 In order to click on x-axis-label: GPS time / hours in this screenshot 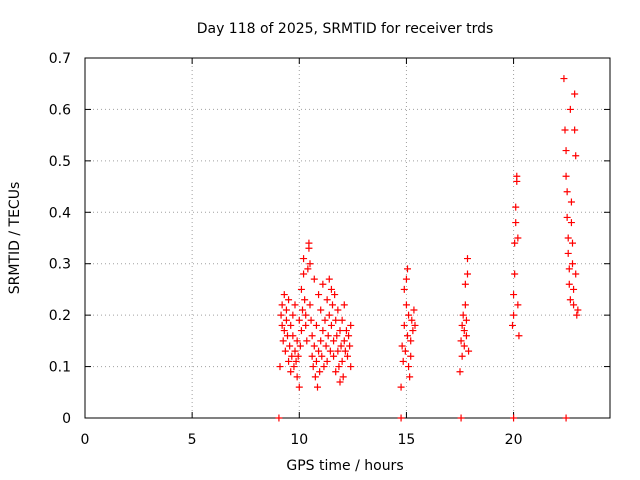, I will do `click(344, 466)`.